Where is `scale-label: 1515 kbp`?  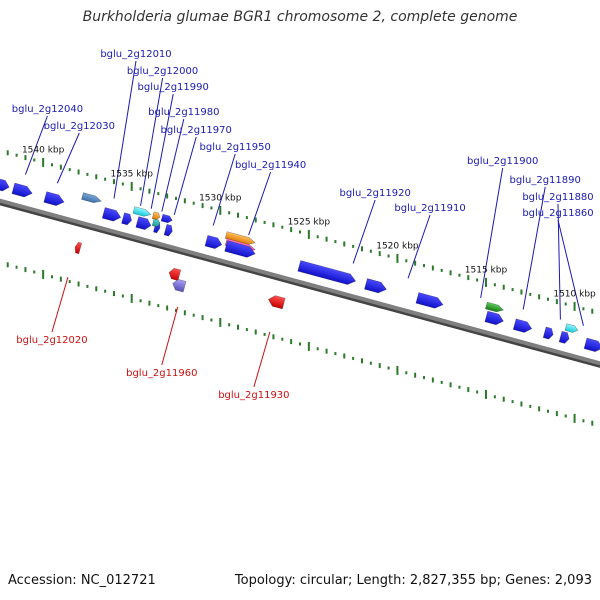 scale-label: 1515 kbp is located at coordinates (486, 270).